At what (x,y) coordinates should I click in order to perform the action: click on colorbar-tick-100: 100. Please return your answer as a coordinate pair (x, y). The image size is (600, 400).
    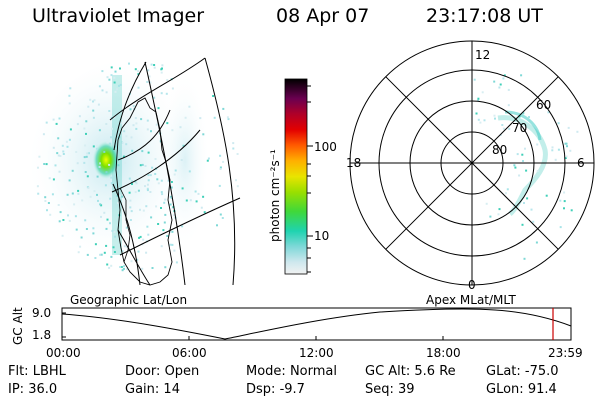
    Looking at the image, I should click on (325, 147).